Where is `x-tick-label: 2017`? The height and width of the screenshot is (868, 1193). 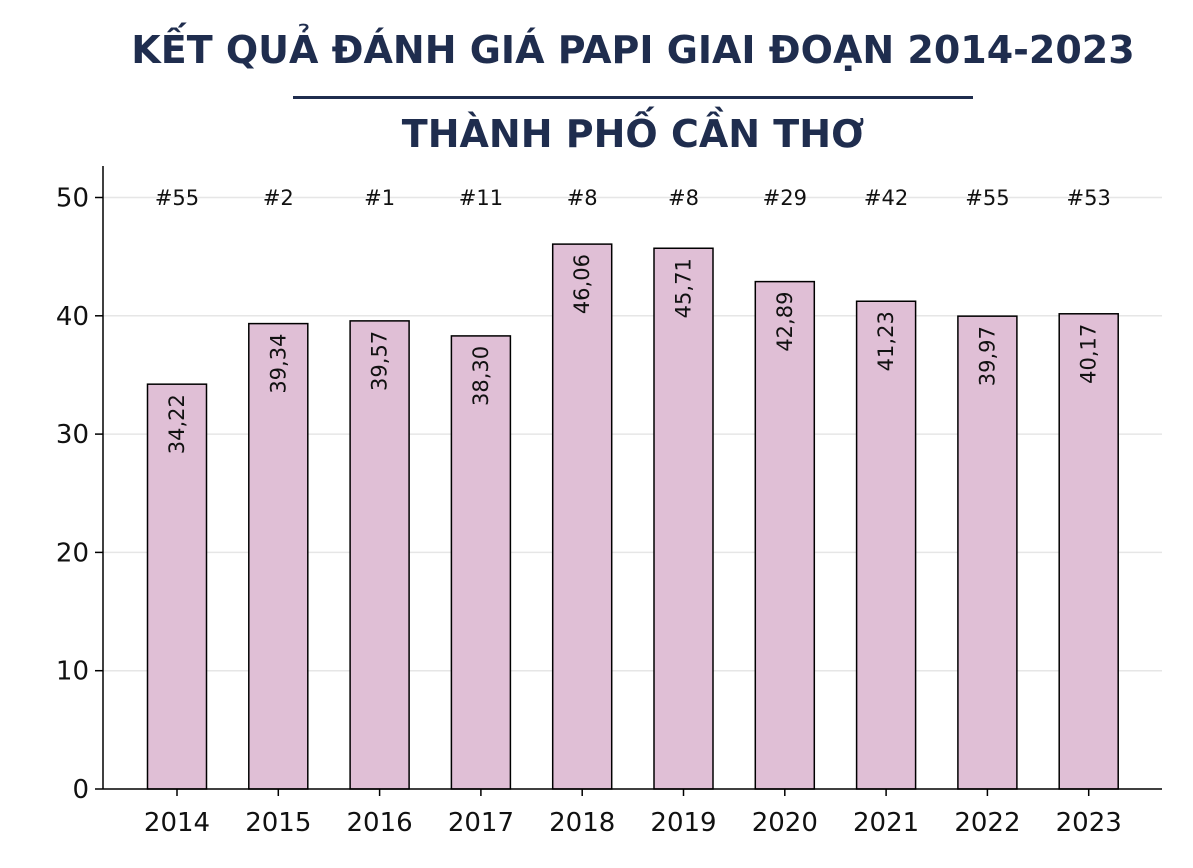 x-tick-label: 2017 is located at coordinates (481, 823).